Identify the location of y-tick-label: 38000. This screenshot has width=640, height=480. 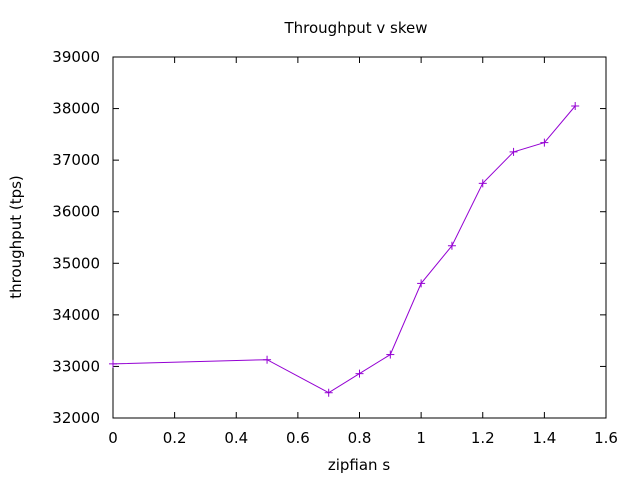
(76, 109).